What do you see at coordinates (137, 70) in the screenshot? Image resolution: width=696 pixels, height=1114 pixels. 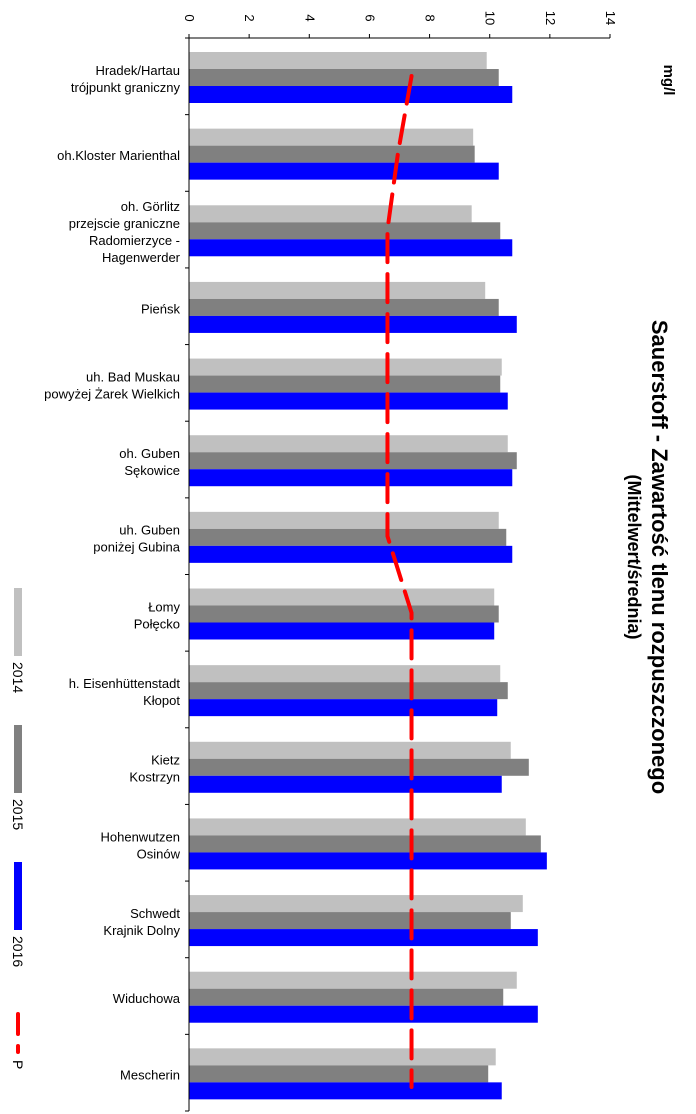 I see `category-label-0-0: Hradek/Hartau` at bounding box center [137, 70].